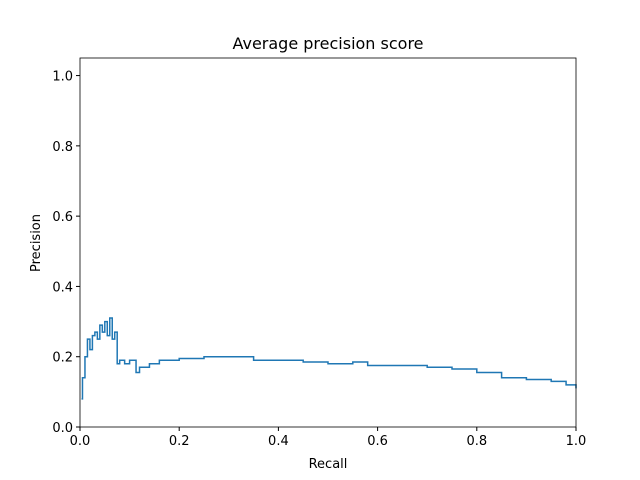 The height and width of the screenshot is (480, 640). I want to click on y-tick-label: 0.4, so click(62, 287).